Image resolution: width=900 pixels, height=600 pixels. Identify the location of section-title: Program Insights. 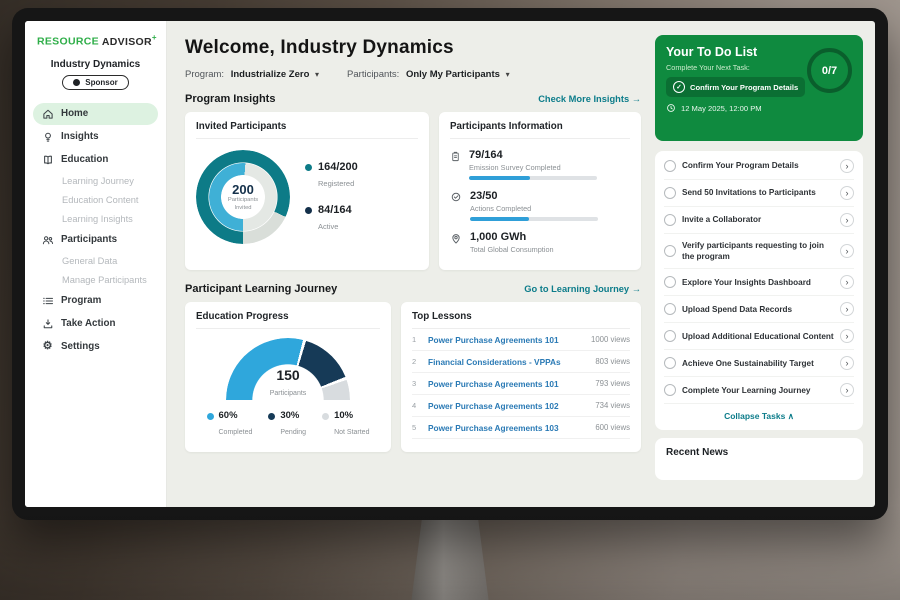
(230, 99).